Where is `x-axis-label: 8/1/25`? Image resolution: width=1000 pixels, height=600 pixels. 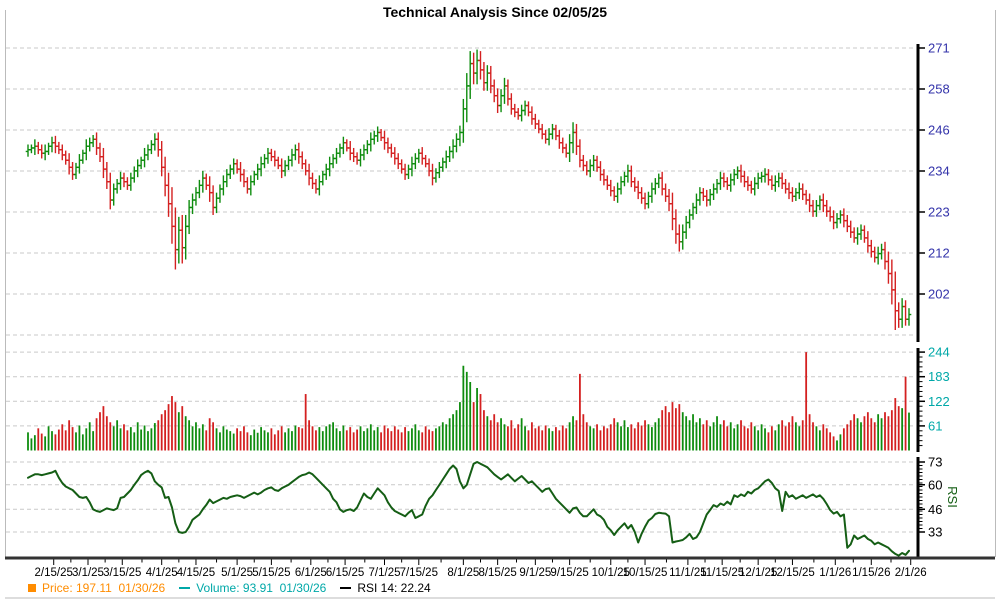
x-axis-label: 8/1/25 is located at coordinates (463, 573).